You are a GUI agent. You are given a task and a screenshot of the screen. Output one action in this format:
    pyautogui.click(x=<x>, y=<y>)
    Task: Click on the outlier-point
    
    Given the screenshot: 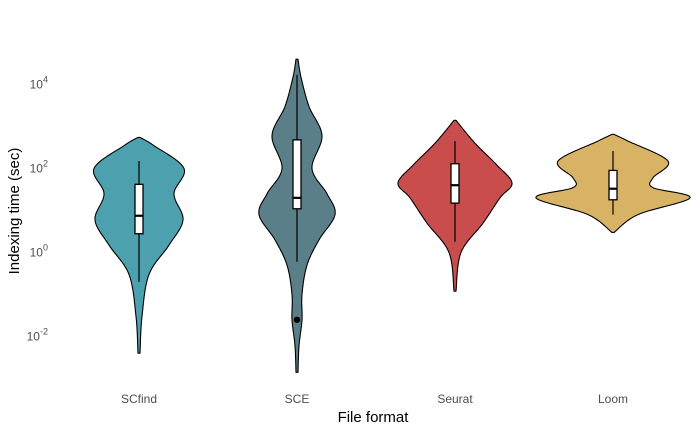 What is the action you would take?
    pyautogui.click(x=297, y=320)
    